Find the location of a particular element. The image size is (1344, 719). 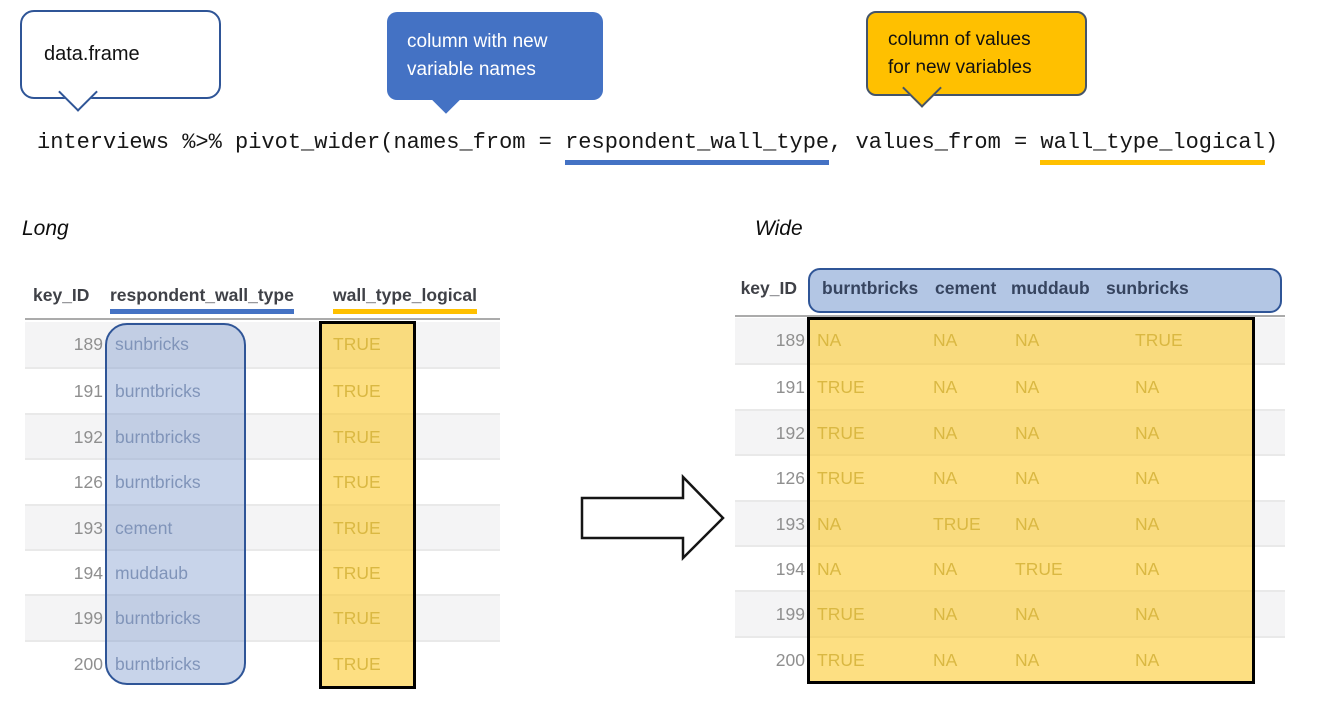

values-column-highlight is located at coordinates (367, 505).